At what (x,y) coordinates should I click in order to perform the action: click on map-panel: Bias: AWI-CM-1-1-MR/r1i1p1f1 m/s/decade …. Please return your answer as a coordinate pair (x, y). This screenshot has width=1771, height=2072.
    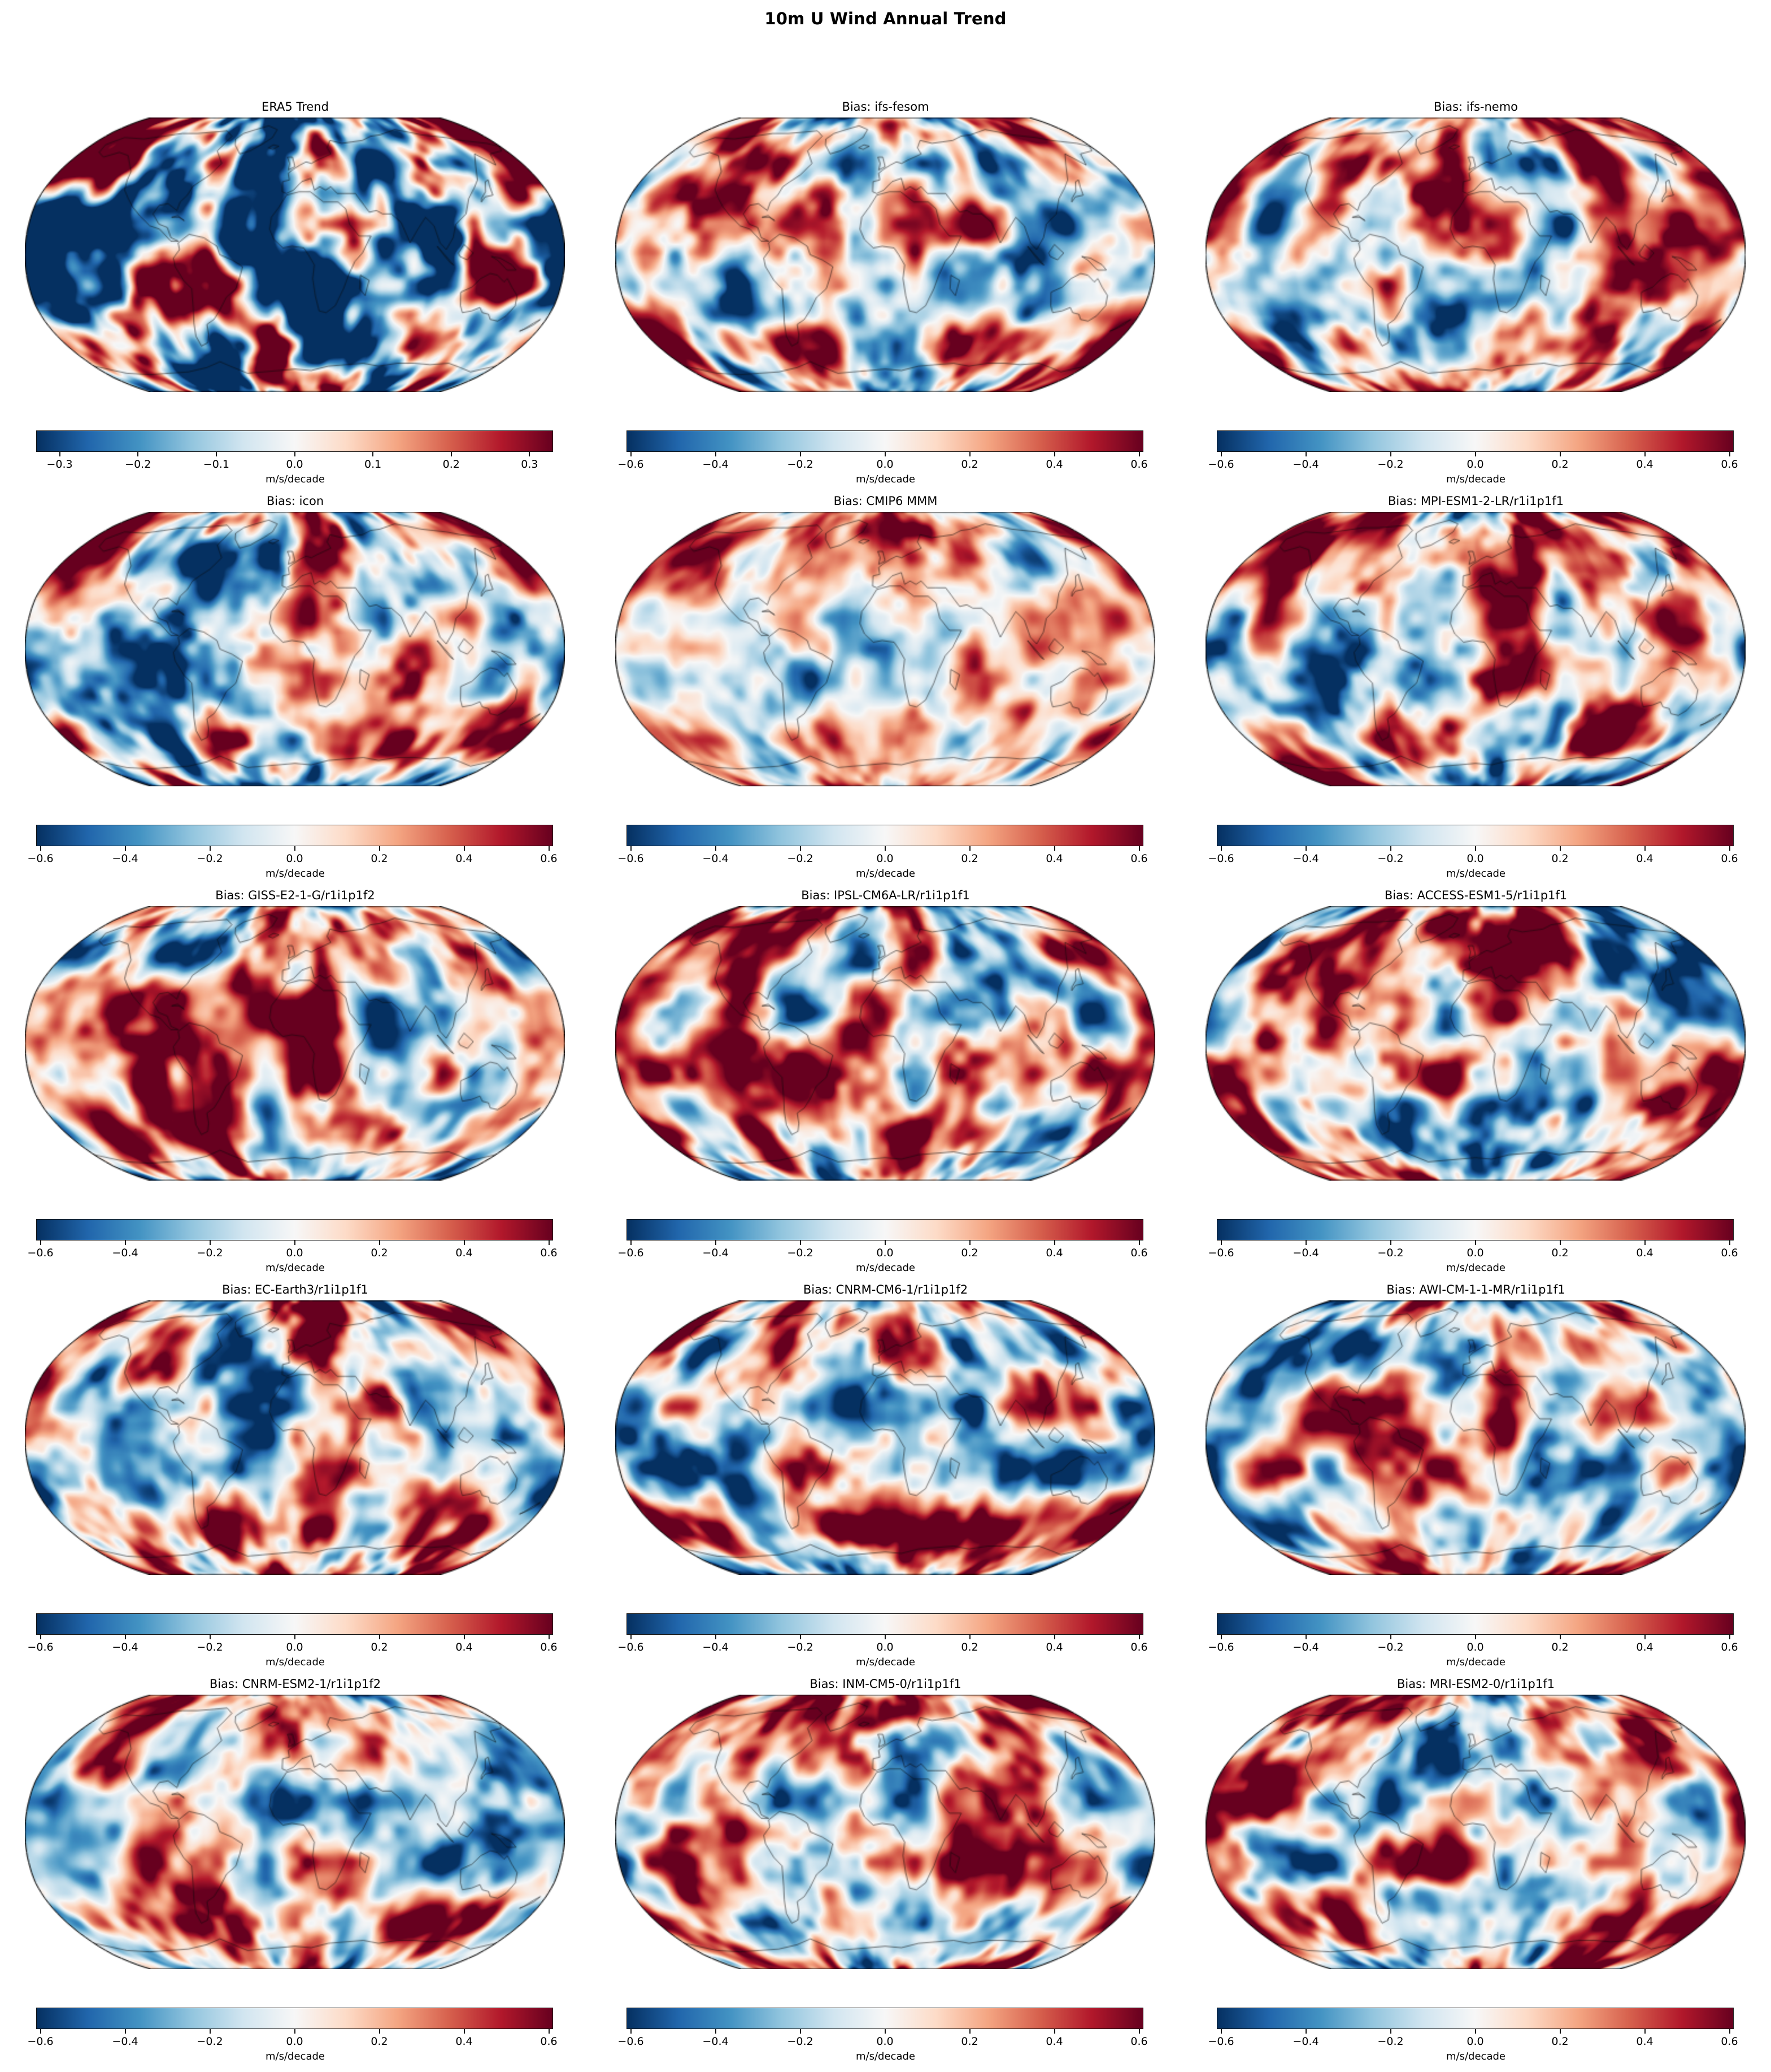
    Looking at the image, I should click on (1476, 1476).